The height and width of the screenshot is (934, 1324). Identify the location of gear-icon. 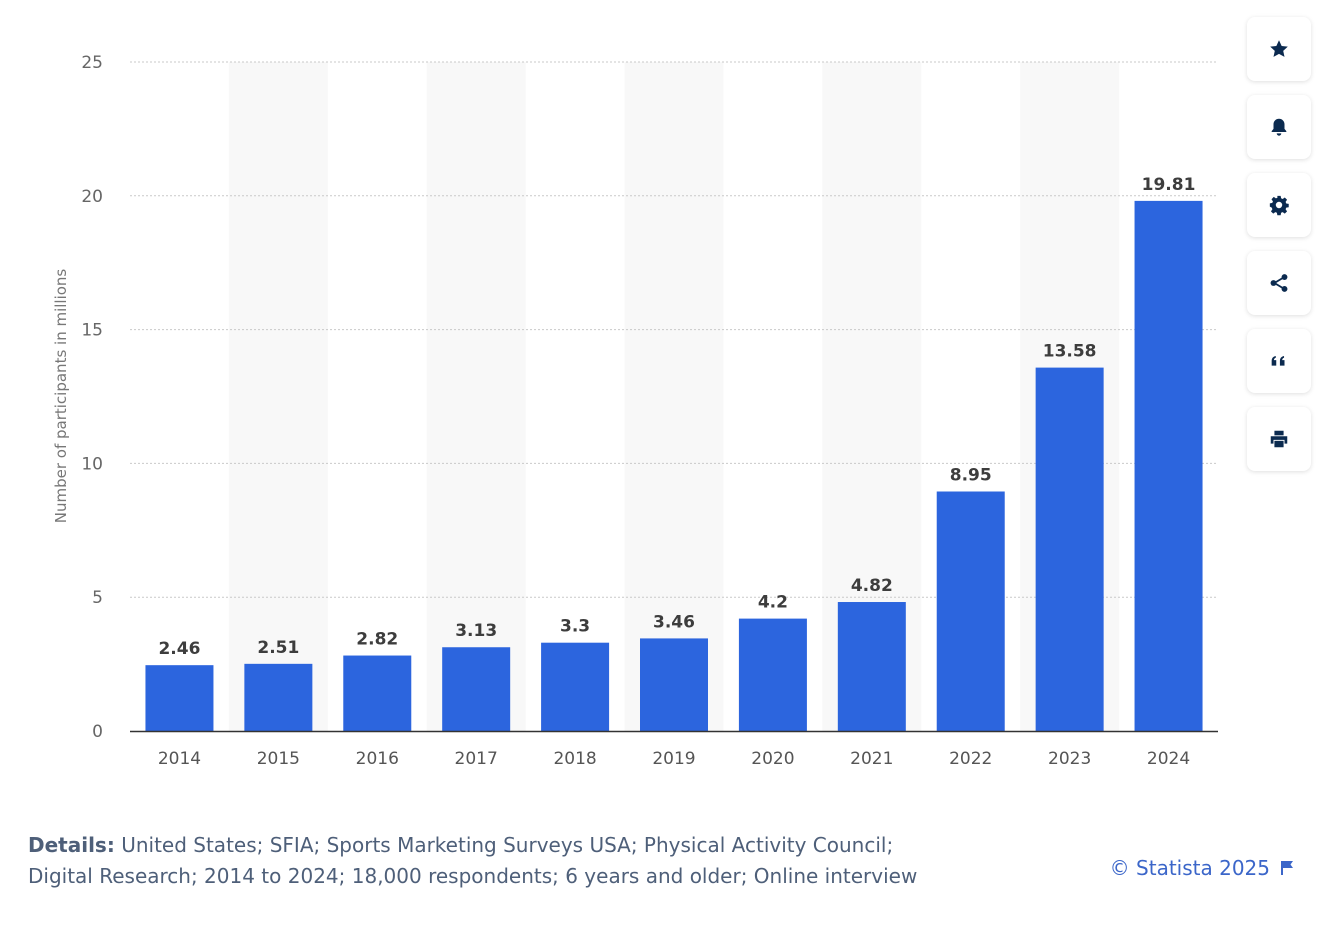
(1279, 205).